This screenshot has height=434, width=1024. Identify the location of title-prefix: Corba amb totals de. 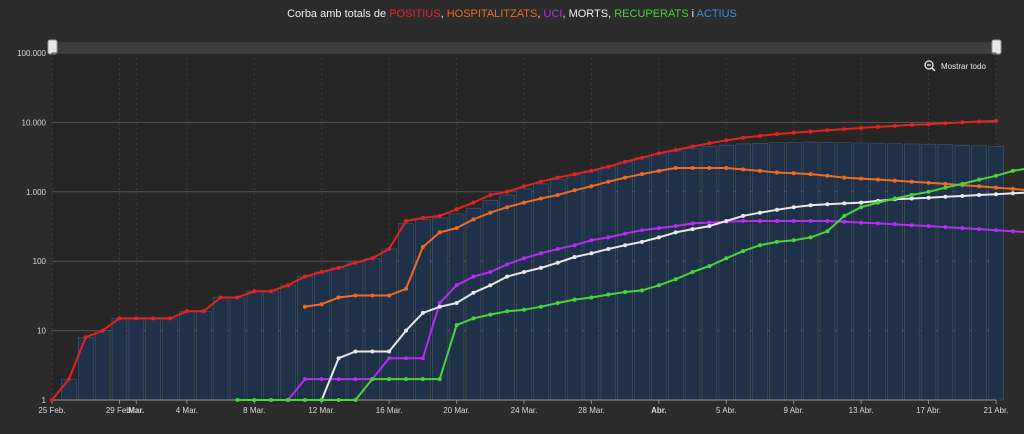
(338, 14).